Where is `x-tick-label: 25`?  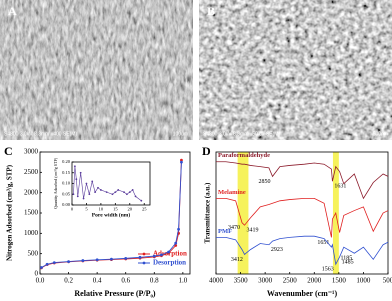 x-tick-label: 25 is located at coordinates (144, 209).